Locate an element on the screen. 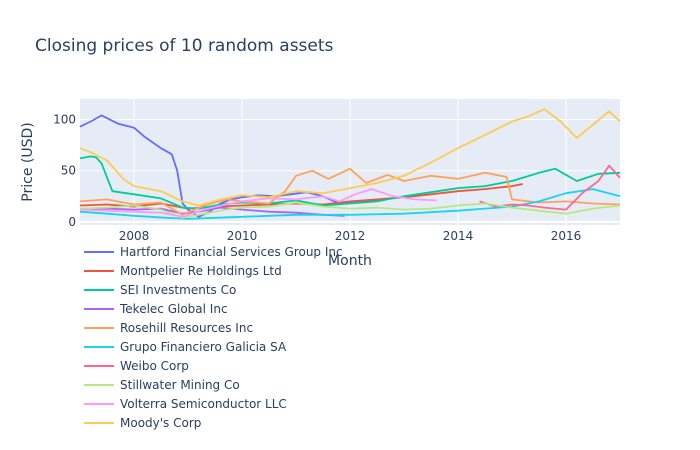  x-tick-label: 2012 is located at coordinates (350, 236).